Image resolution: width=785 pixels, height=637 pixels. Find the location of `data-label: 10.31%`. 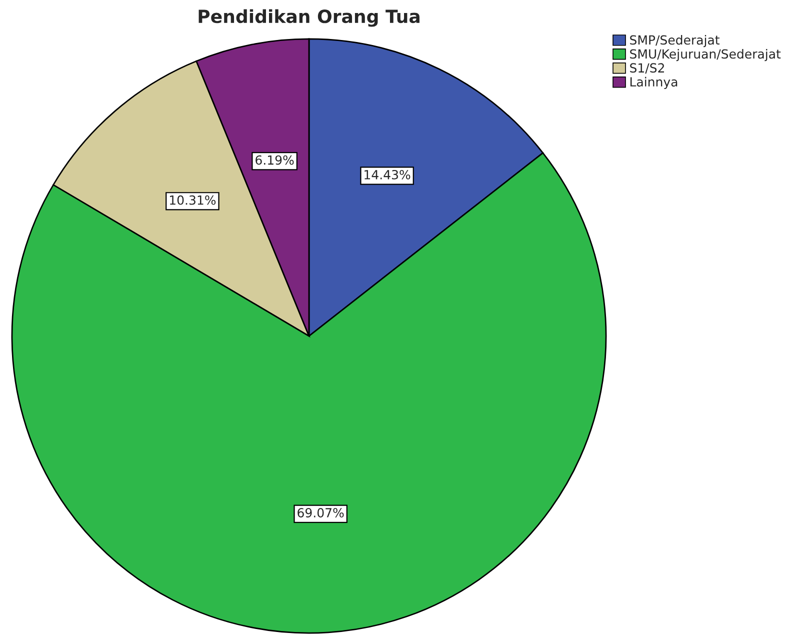

data-label: 10.31% is located at coordinates (193, 200).